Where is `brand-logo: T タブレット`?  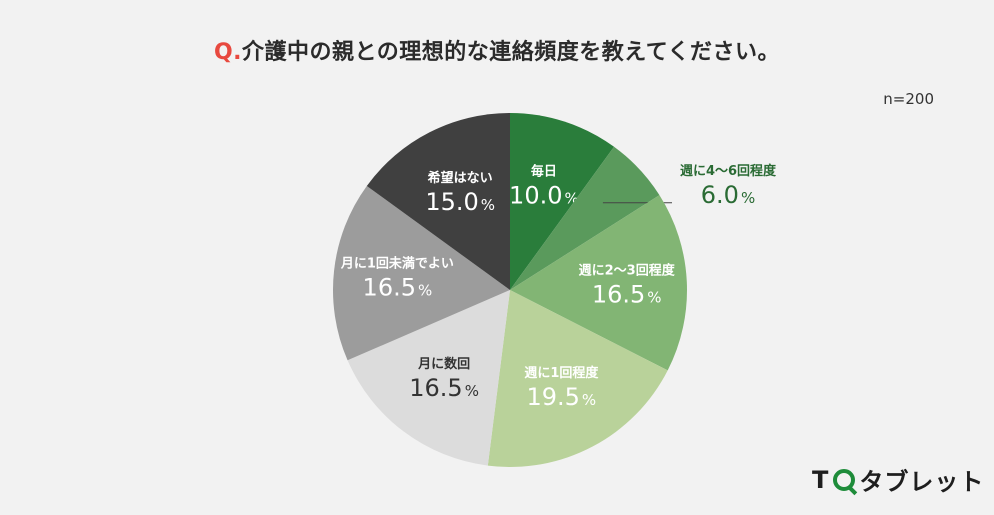 brand-logo: T タブレット is located at coordinates (898, 479).